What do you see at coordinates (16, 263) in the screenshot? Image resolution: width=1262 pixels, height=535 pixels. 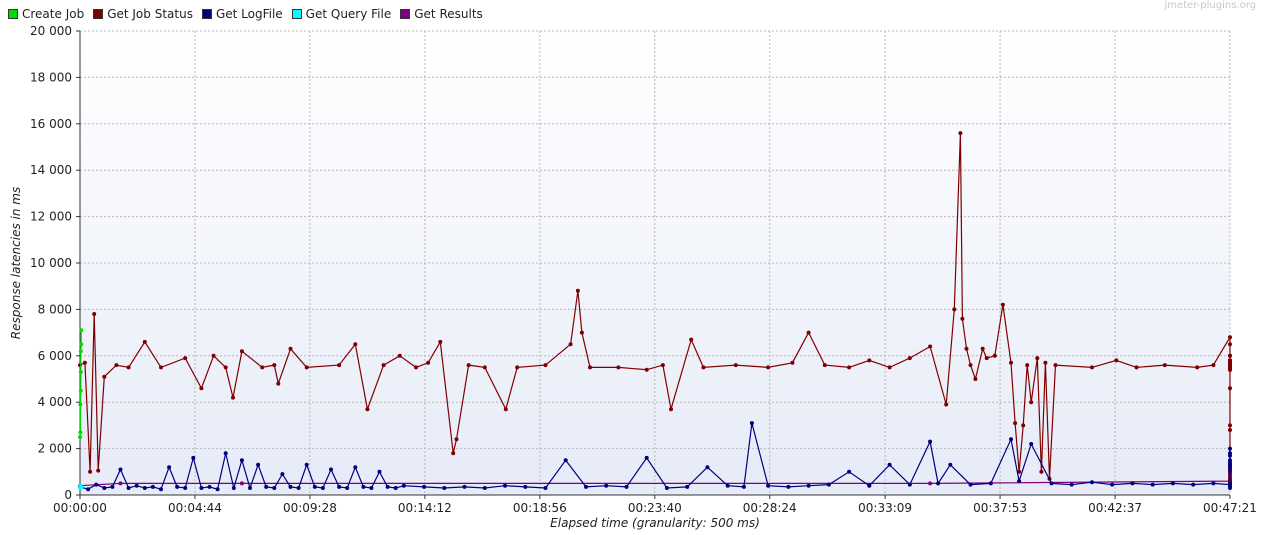 I see `y-axis-label: Response latencies in ms` at bounding box center [16, 263].